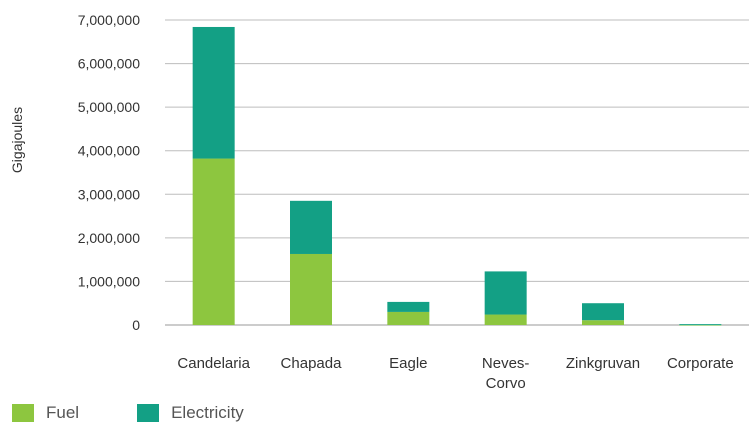  Describe the element at coordinates (109, 107) in the screenshot. I see `y-tick-label: 5,000,000` at that location.